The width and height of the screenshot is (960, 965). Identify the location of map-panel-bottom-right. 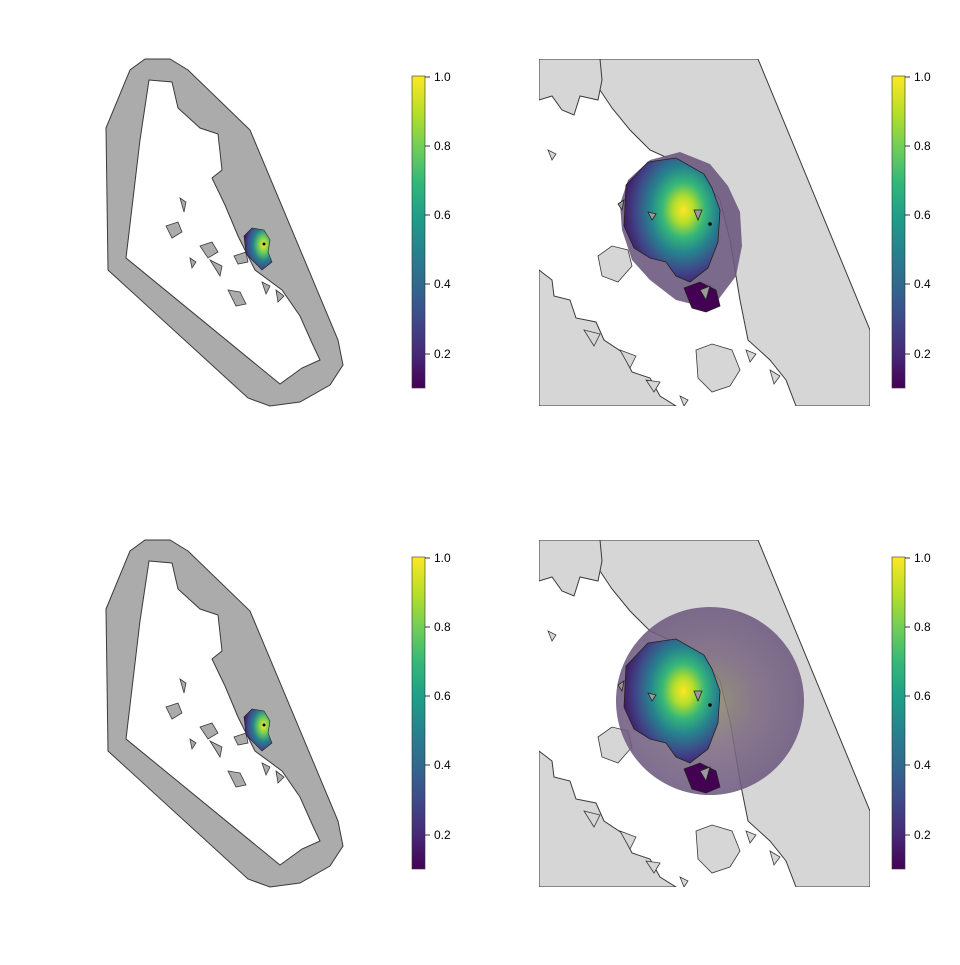
(704, 713).